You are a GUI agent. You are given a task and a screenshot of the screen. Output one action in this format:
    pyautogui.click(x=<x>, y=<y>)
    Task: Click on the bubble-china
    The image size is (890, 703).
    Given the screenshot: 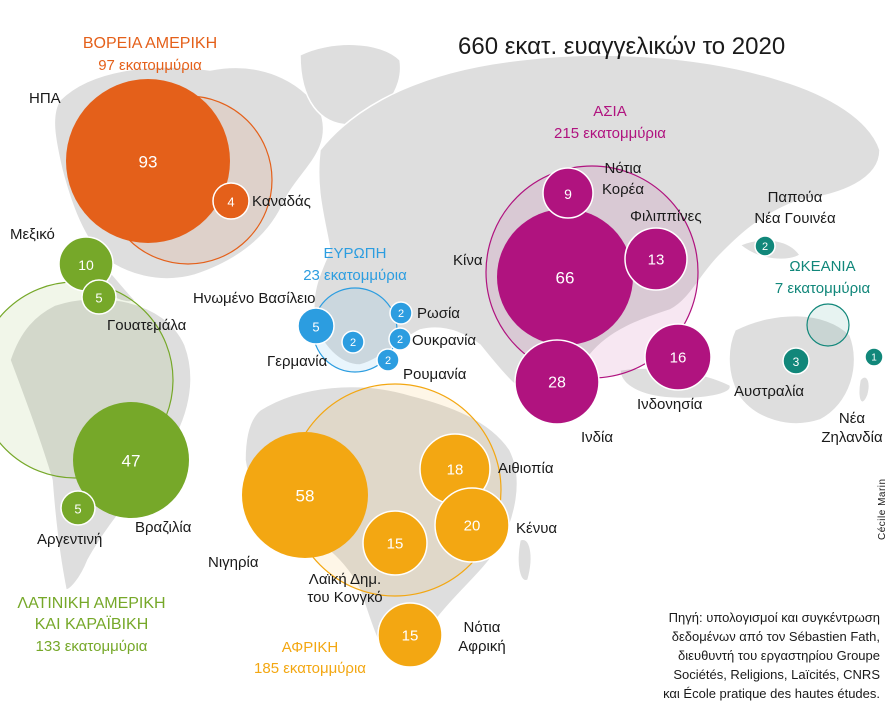 What is the action you would take?
    pyautogui.click(x=565, y=277)
    